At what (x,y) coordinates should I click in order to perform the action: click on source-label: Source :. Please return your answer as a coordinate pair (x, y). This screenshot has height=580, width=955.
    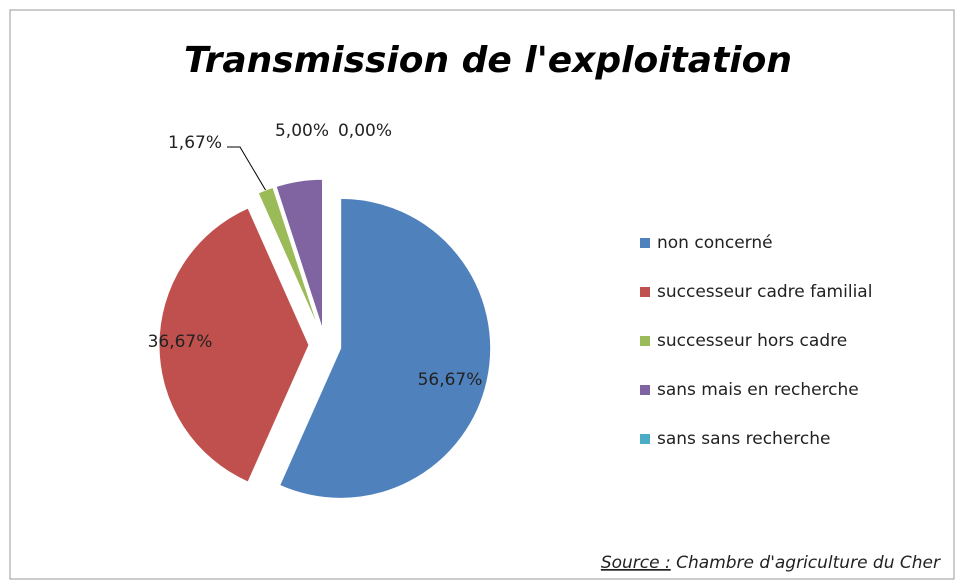
    Looking at the image, I should click on (636, 563).